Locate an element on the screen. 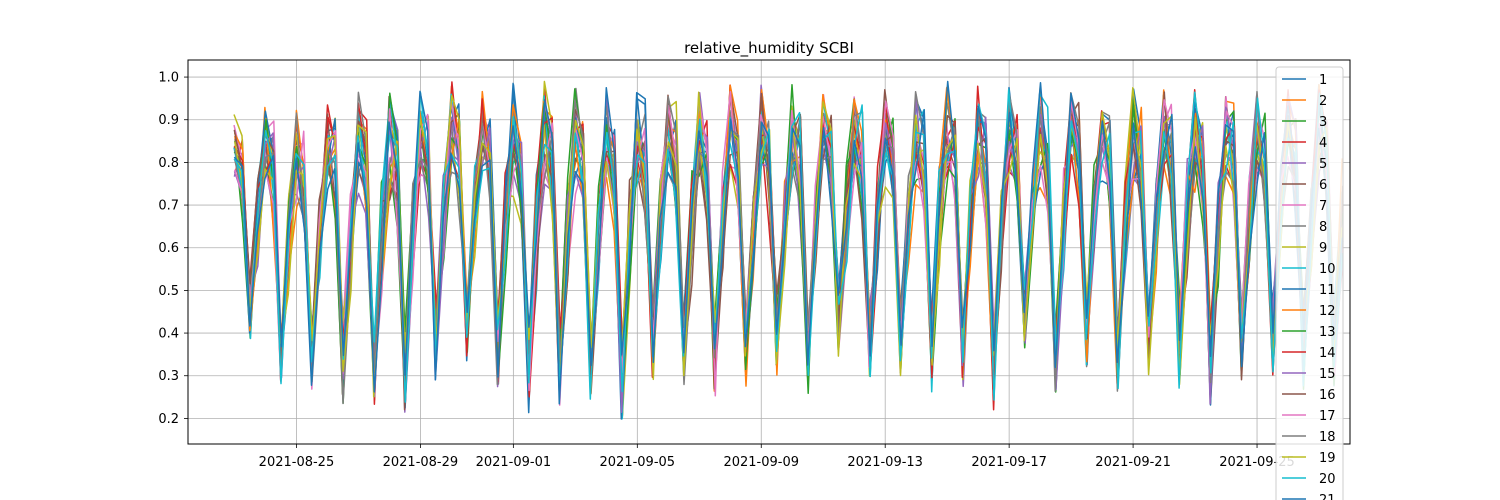  legend-label: 6 is located at coordinates (1323, 185).